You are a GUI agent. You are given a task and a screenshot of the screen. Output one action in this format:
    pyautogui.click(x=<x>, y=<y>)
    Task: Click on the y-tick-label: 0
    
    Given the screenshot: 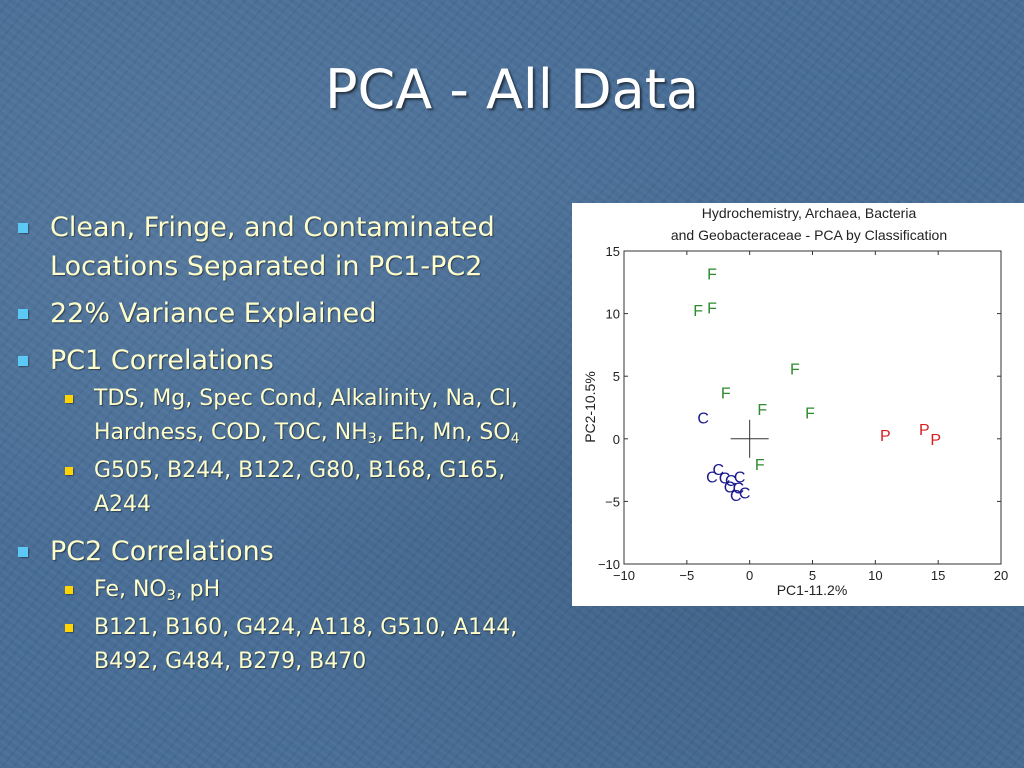 What is the action you would take?
    pyautogui.click(x=616, y=439)
    